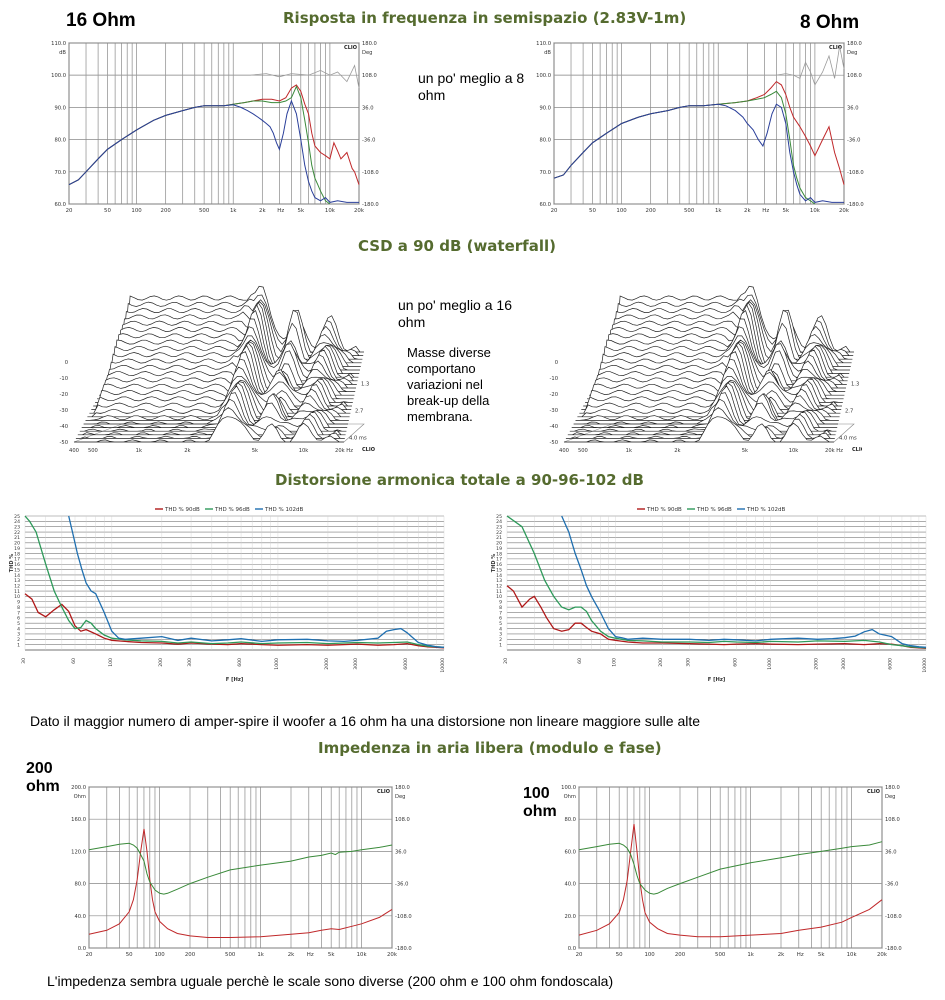  I want to click on time-tick-label: 1.3, so click(855, 385).